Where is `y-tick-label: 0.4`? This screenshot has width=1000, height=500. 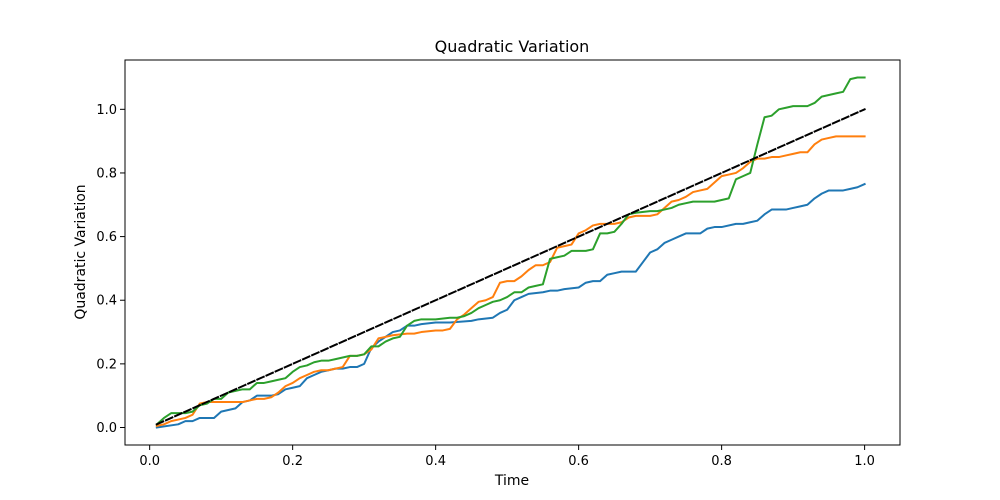
y-tick-label: 0.4 is located at coordinates (106, 301).